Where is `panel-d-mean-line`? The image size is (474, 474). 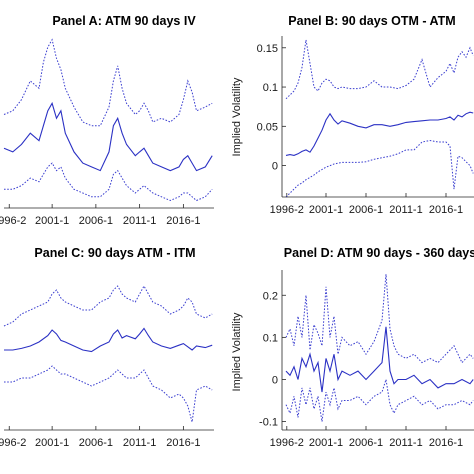 panel-d-mean-line is located at coordinates (379, 359).